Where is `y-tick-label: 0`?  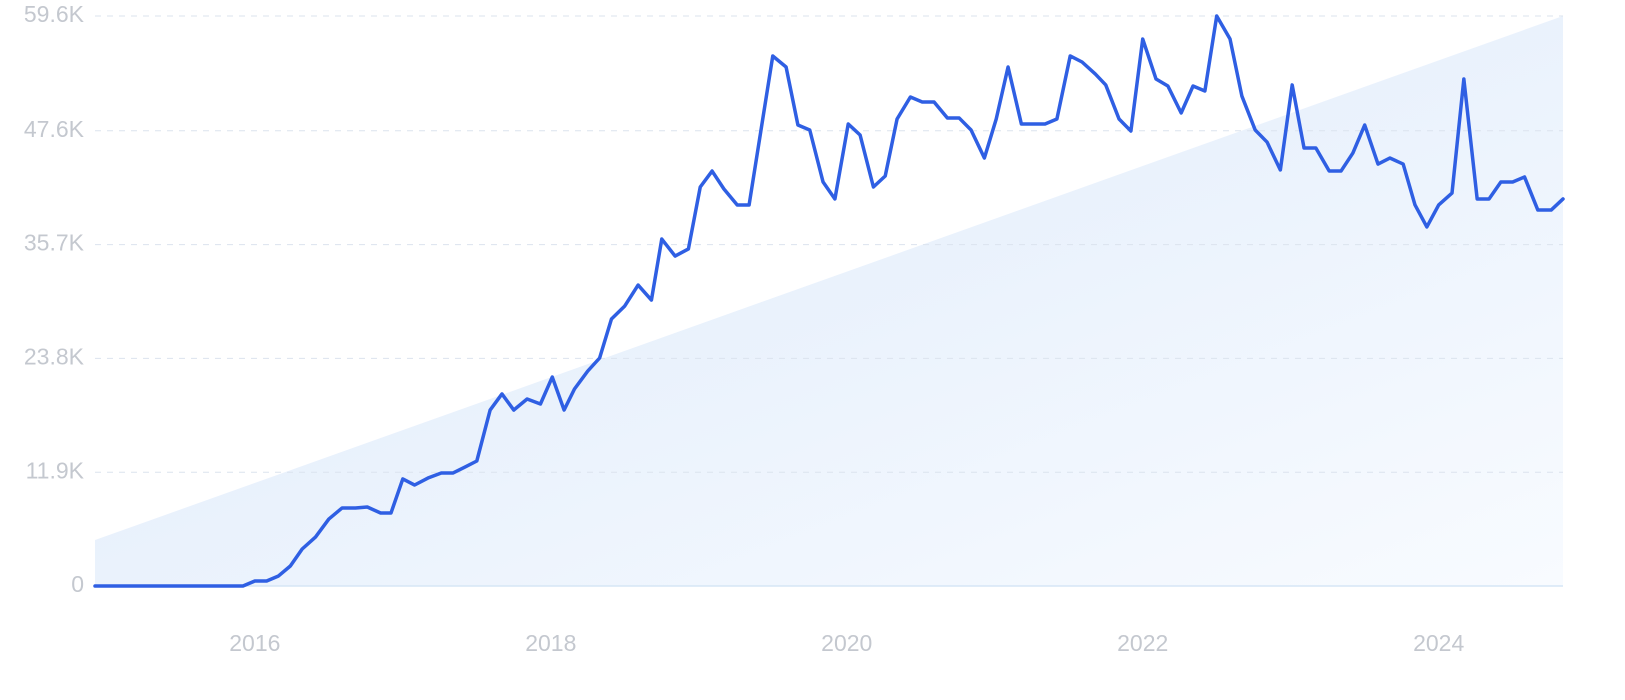 y-tick-label: 0 is located at coordinates (77, 584).